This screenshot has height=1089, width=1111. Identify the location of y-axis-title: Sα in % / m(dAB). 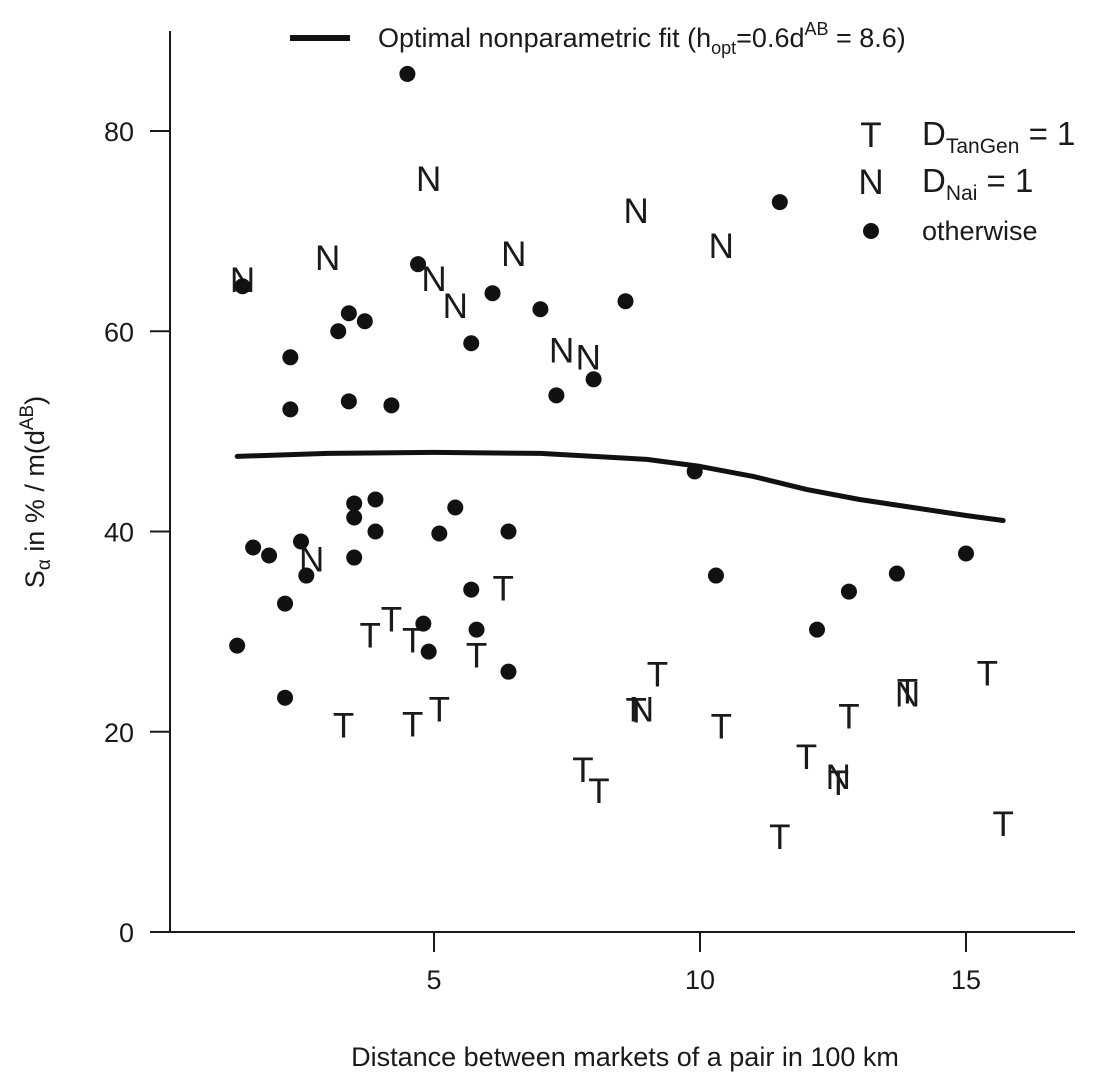
(36, 492).